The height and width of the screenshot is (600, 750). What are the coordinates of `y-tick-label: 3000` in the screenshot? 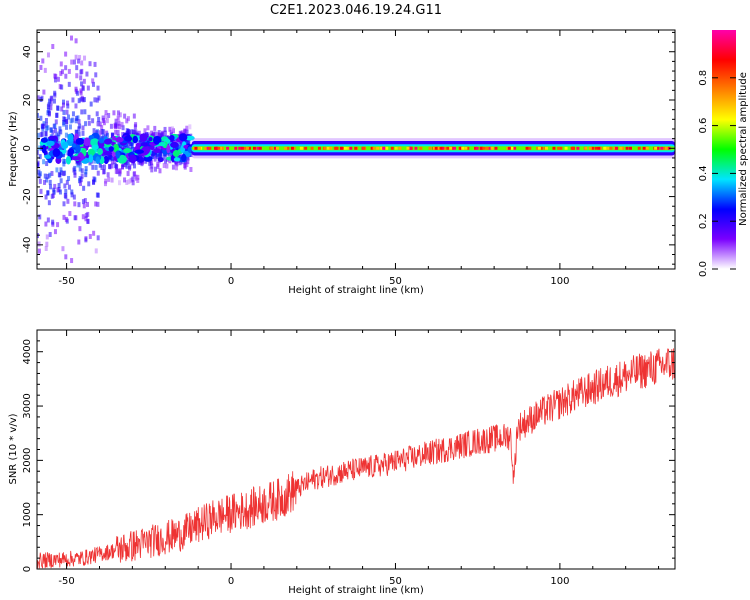 It's located at (27, 405).